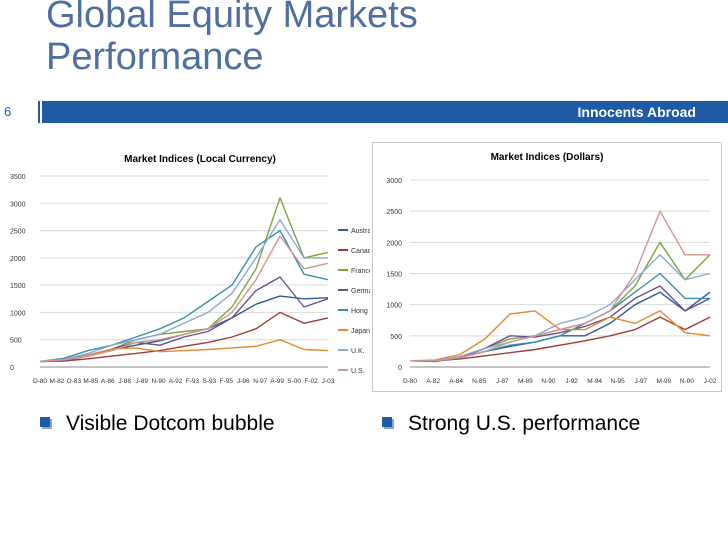 The image size is (728, 546). What do you see at coordinates (710, 381) in the screenshot?
I see `x-tick-label: J-02` at bounding box center [710, 381].